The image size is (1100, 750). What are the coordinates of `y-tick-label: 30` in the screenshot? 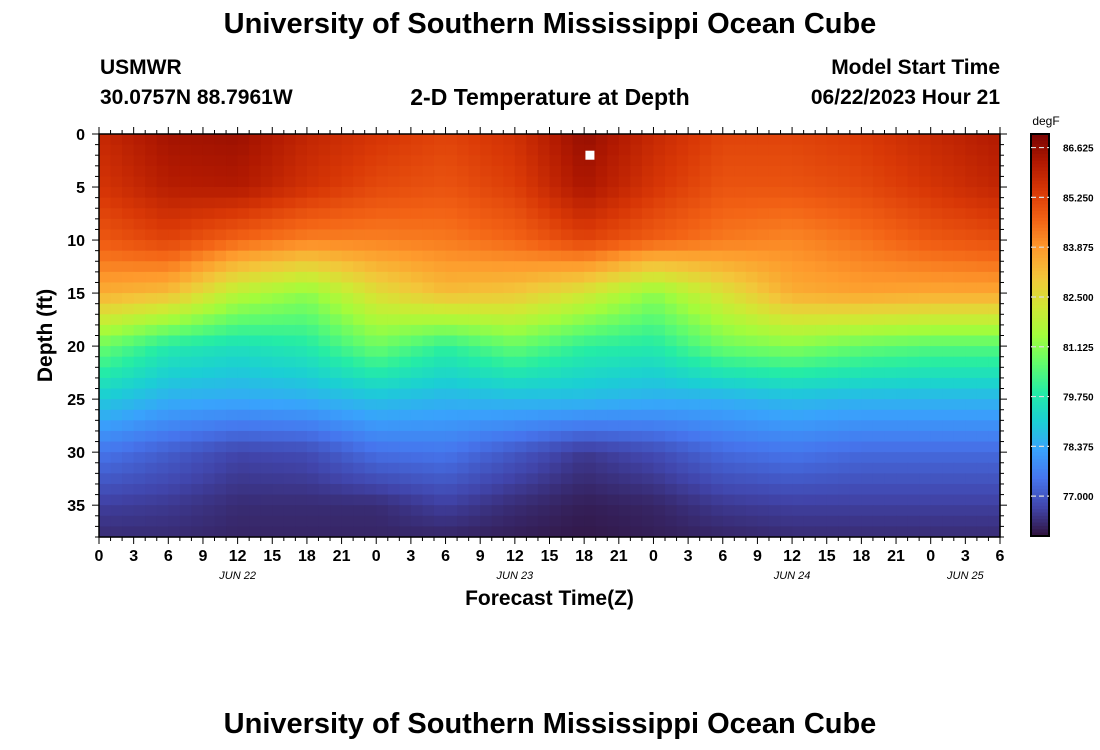 It's located at (76, 453).